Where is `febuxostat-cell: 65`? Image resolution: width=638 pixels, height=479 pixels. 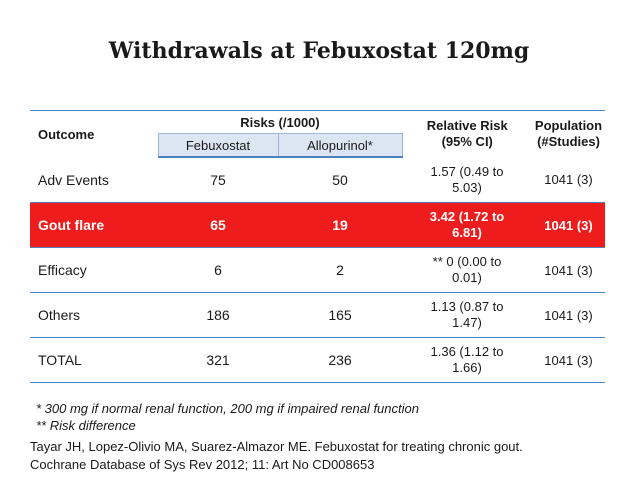 febuxostat-cell: 65 is located at coordinates (218, 225).